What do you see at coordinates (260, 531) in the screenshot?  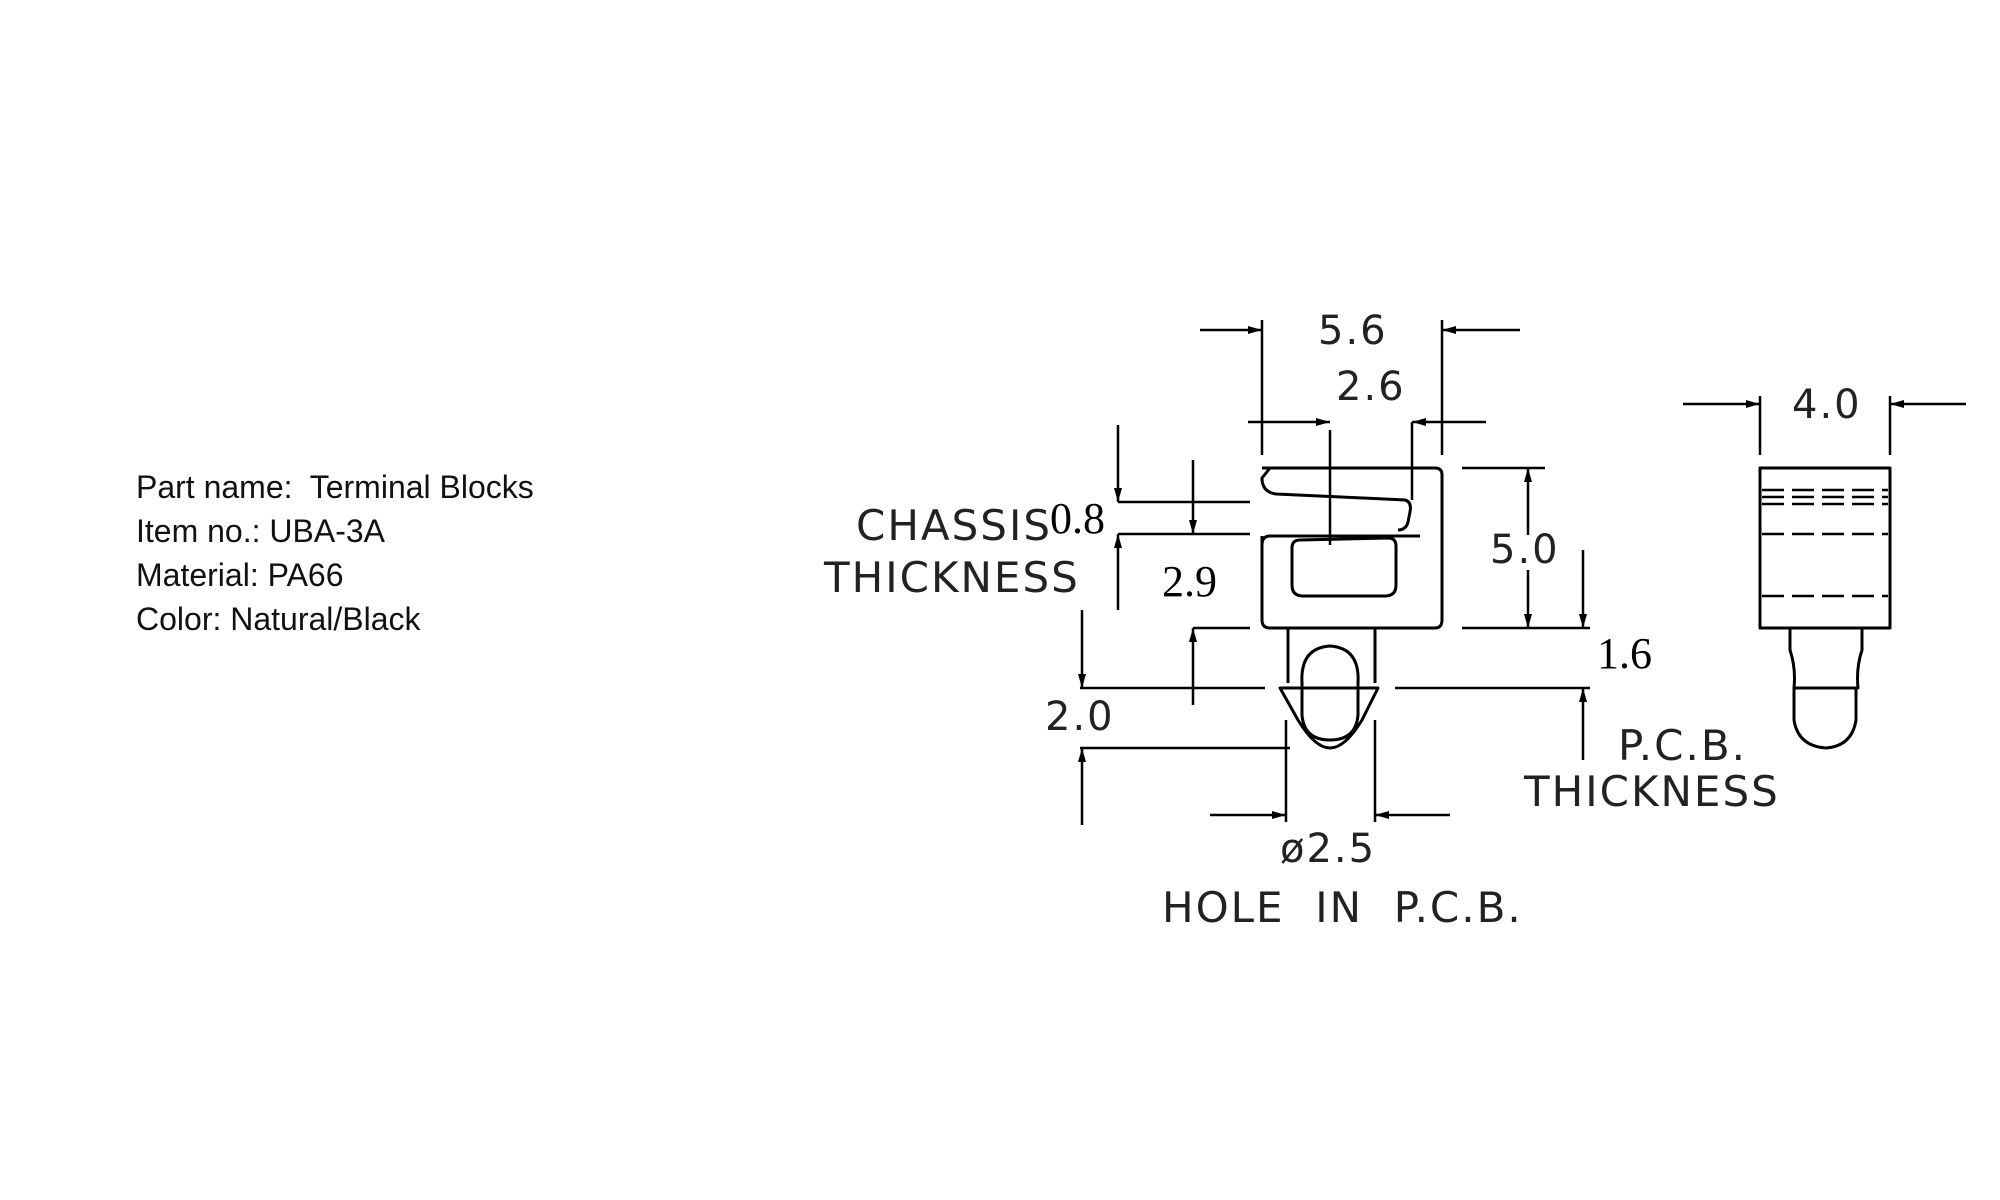 I see `item-number: Item no.: UBA-3A` at bounding box center [260, 531].